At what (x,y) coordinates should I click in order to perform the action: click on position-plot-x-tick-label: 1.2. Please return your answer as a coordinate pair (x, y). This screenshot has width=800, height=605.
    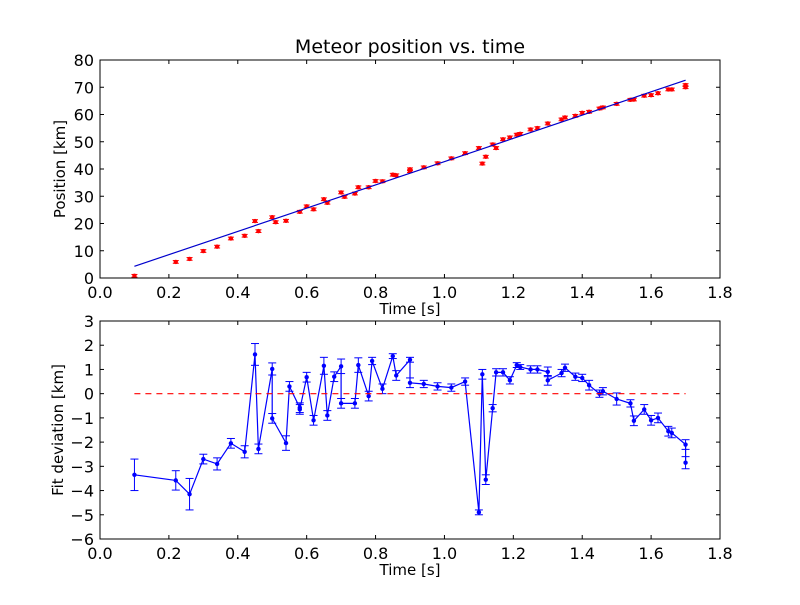
    Looking at the image, I should click on (513, 292).